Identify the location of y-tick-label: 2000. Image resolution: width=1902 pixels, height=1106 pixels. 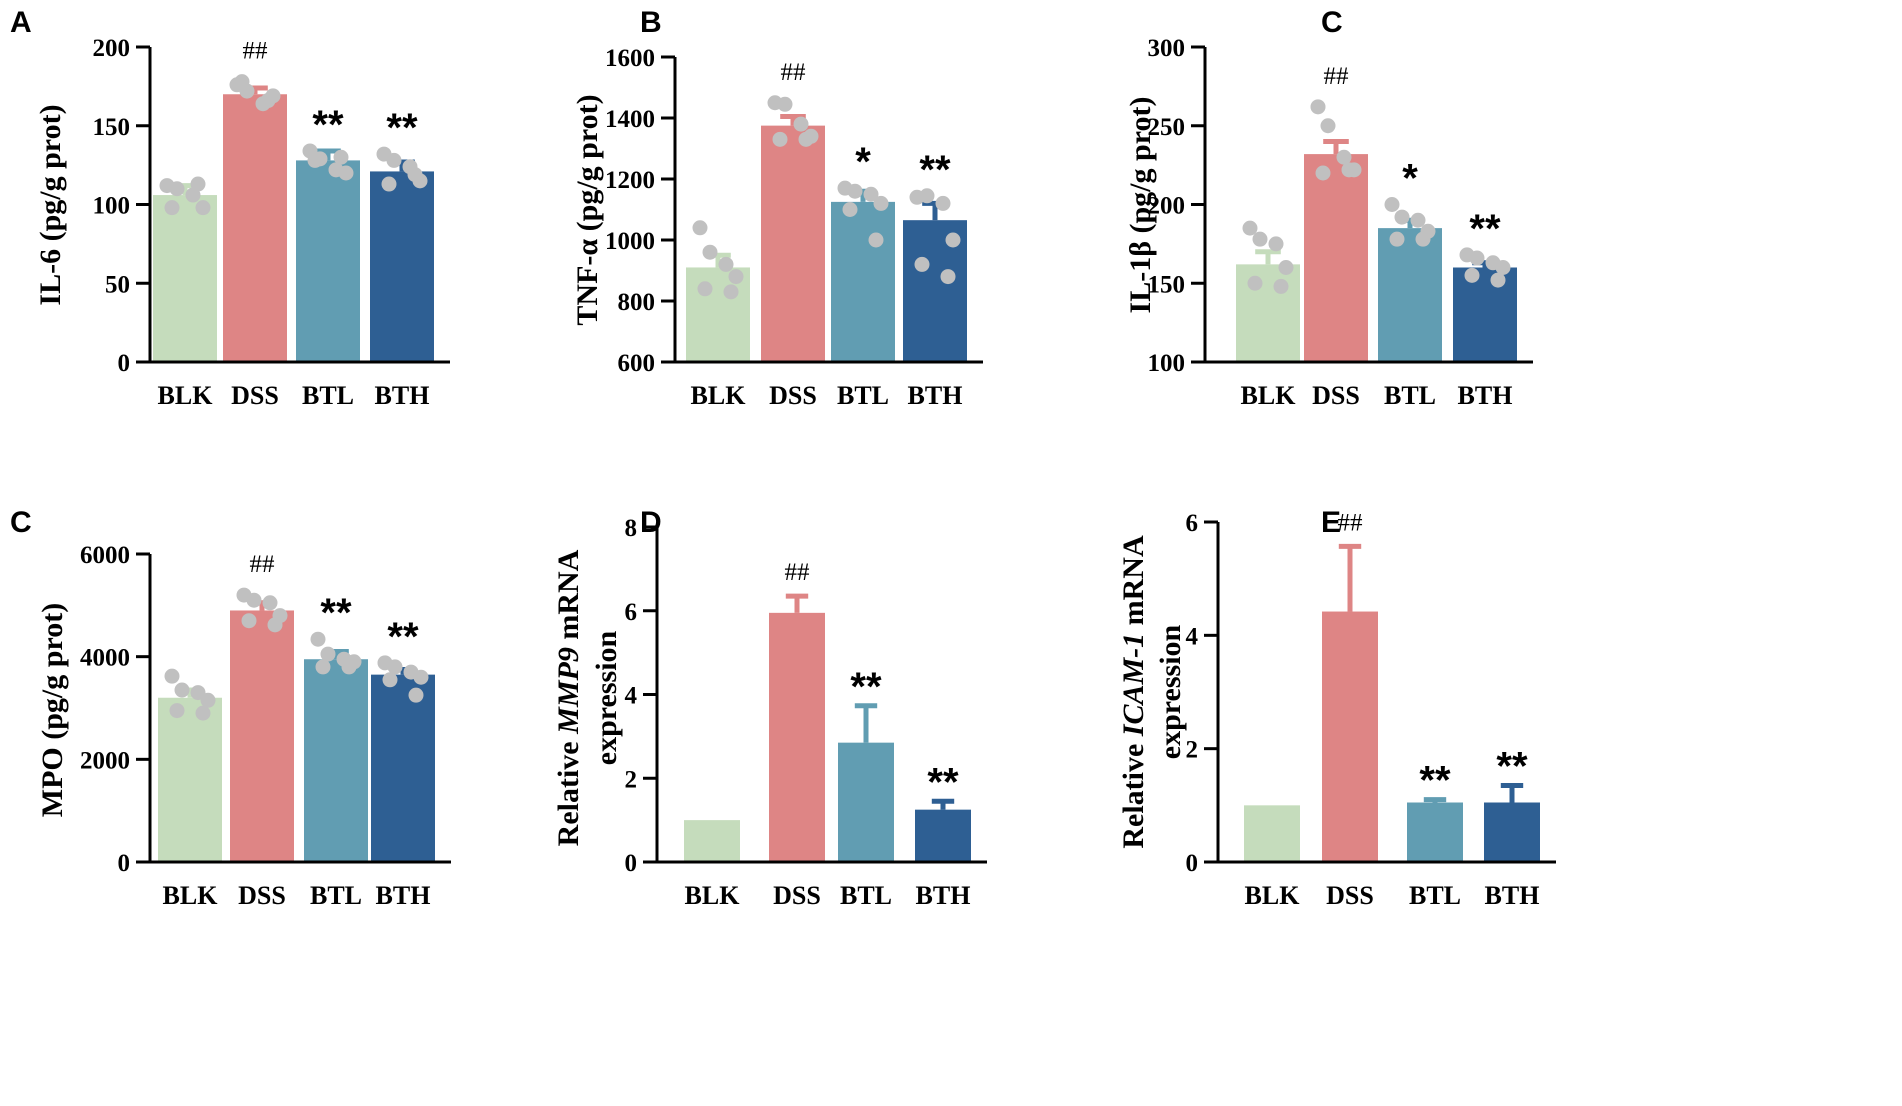
(105, 760).